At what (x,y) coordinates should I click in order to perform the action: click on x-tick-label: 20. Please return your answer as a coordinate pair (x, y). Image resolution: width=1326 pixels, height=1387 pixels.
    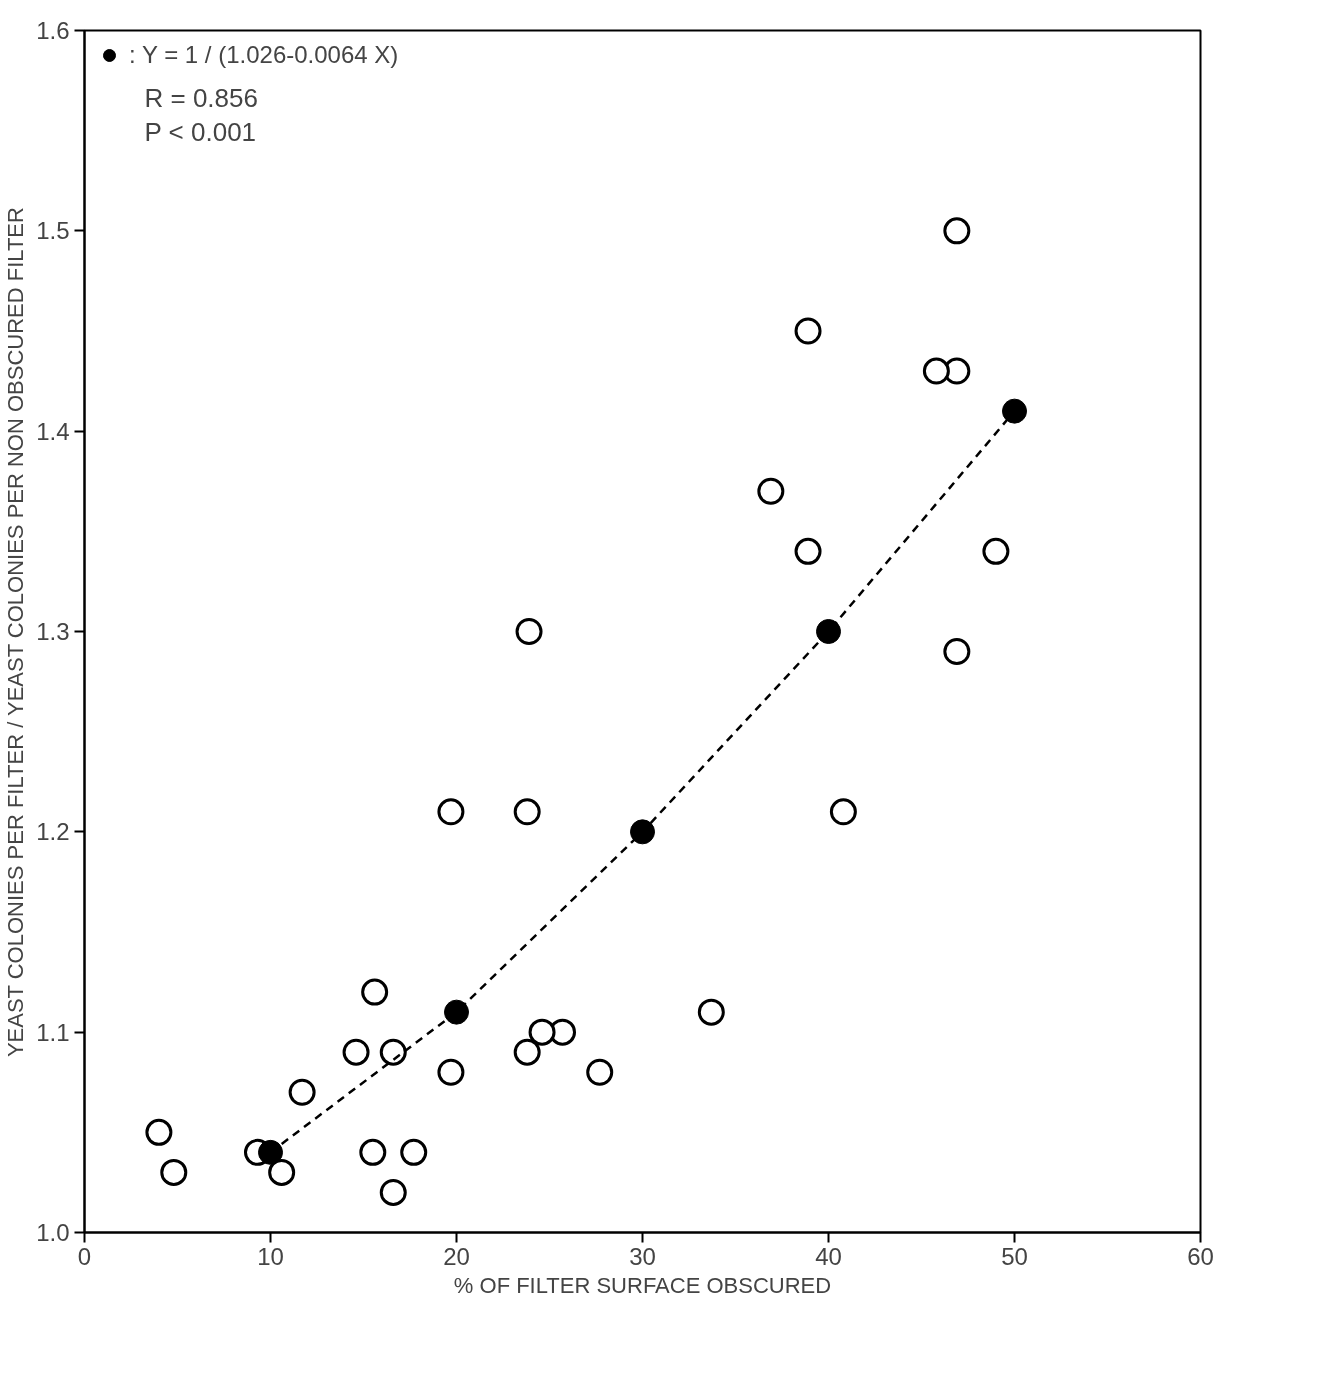
    Looking at the image, I should click on (456, 1256).